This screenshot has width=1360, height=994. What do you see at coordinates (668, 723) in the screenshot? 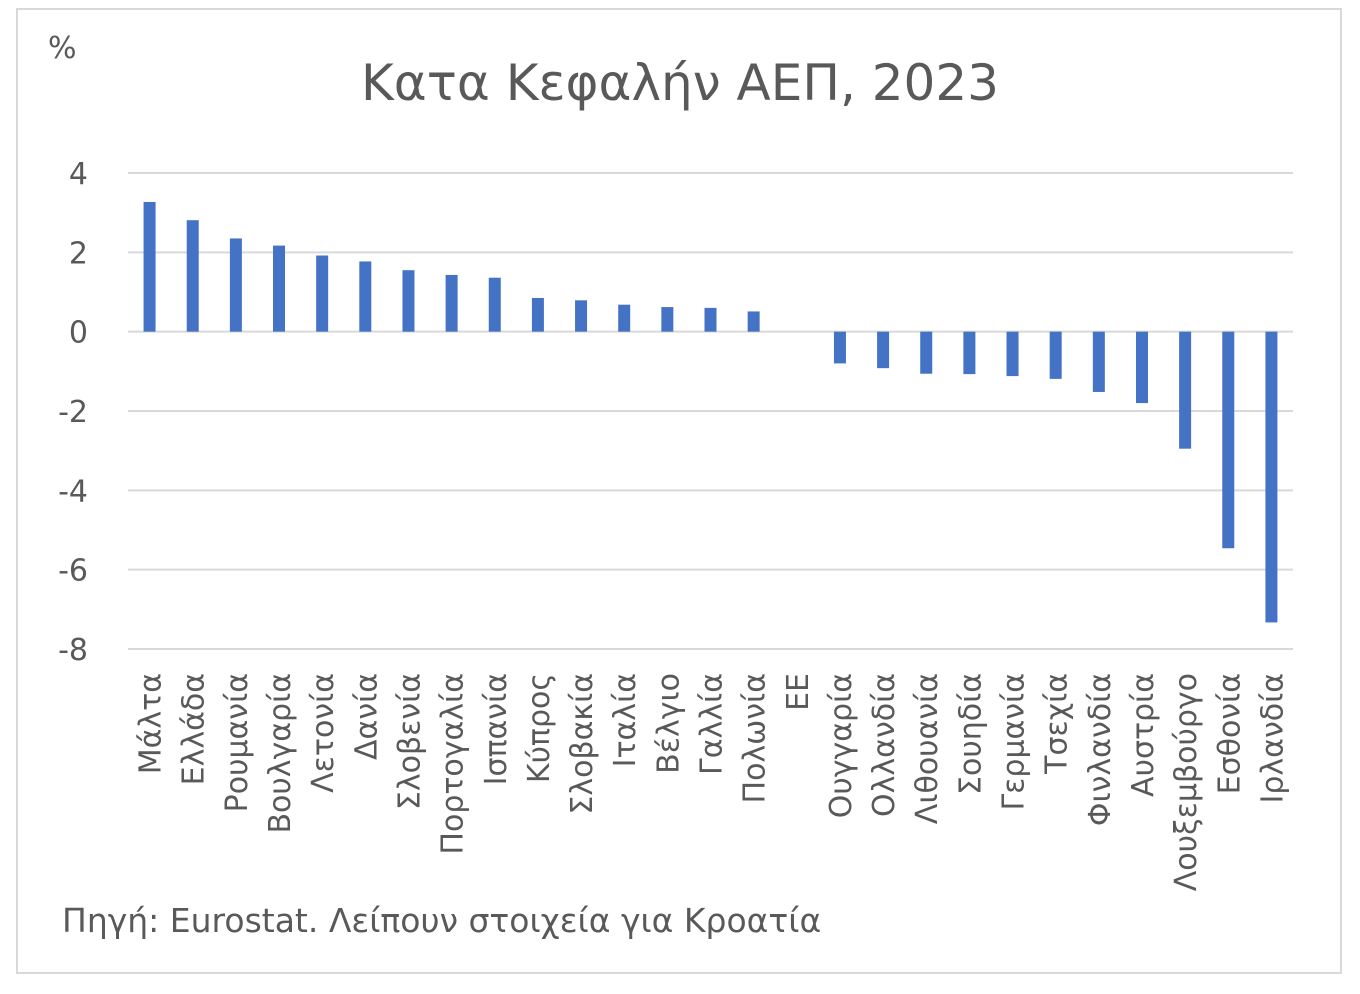
I see `x-tick-label: Βέλγιο` at bounding box center [668, 723].